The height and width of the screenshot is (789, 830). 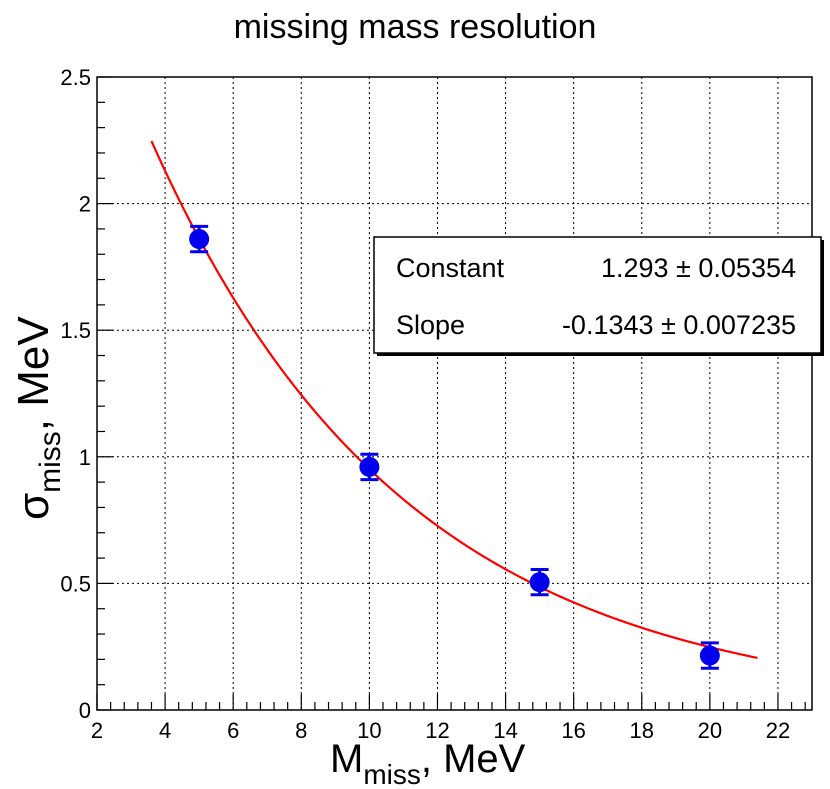 I want to click on x-tick-label: 18, so click(x=642, y=730).